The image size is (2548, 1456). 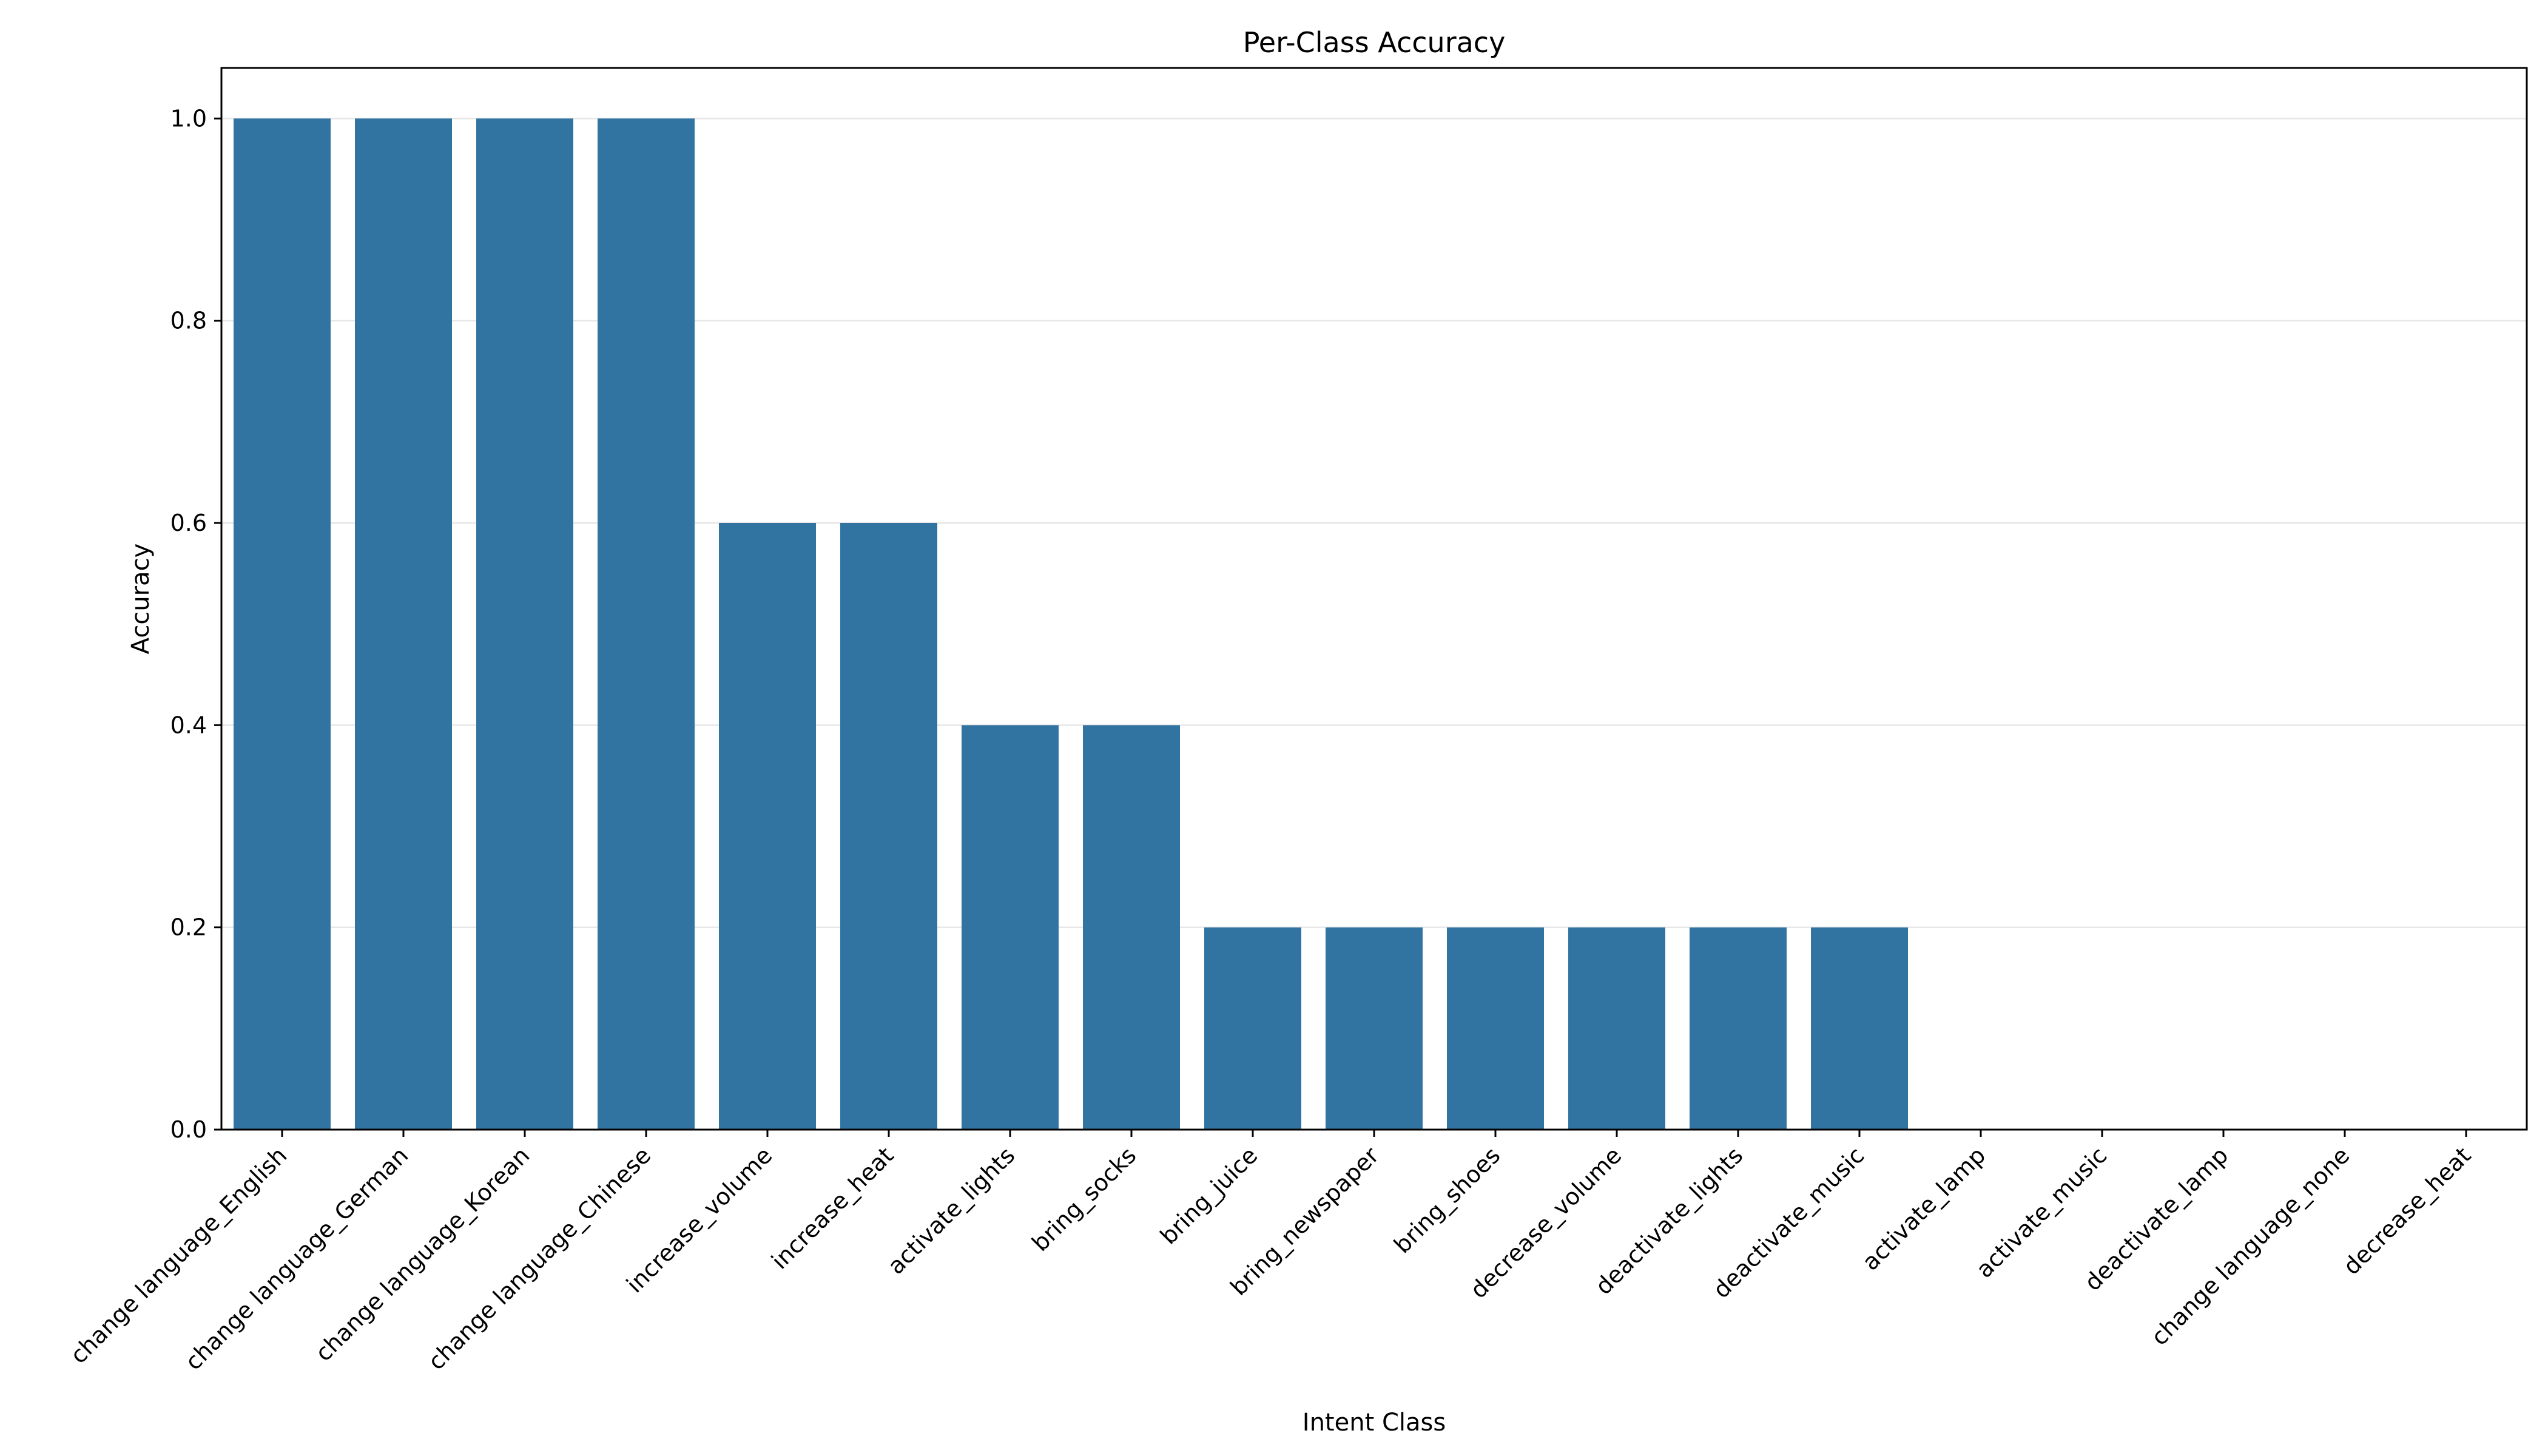 I want to click on y-tick-label: 0.2, so click(x=188, y=927).